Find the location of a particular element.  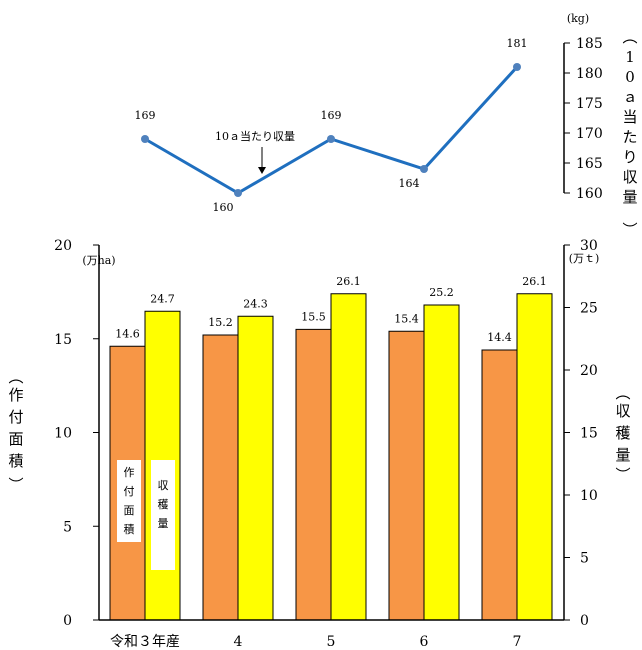

annotation-arrow-head is located at coordinates (262, 170).